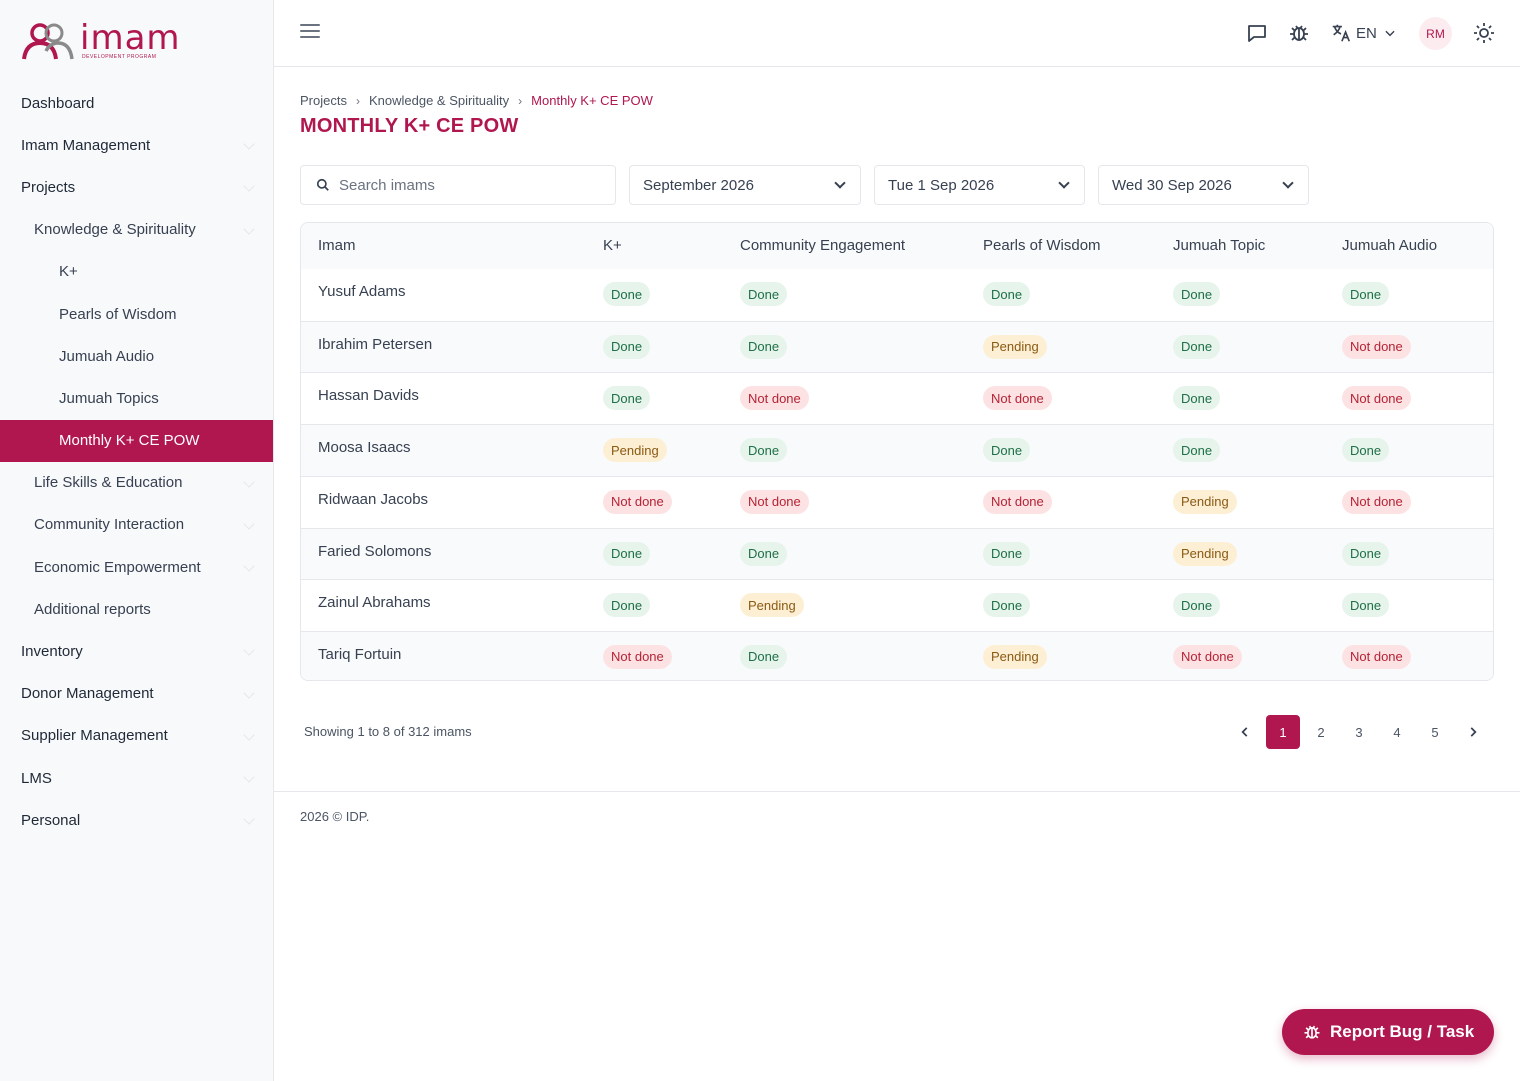 The image size is (1520, 1081). What do you see at coordinates (374, 603) in the screenshot?
I see `imam-name: Zainul Abrahams` at bounding box center [374, 603].